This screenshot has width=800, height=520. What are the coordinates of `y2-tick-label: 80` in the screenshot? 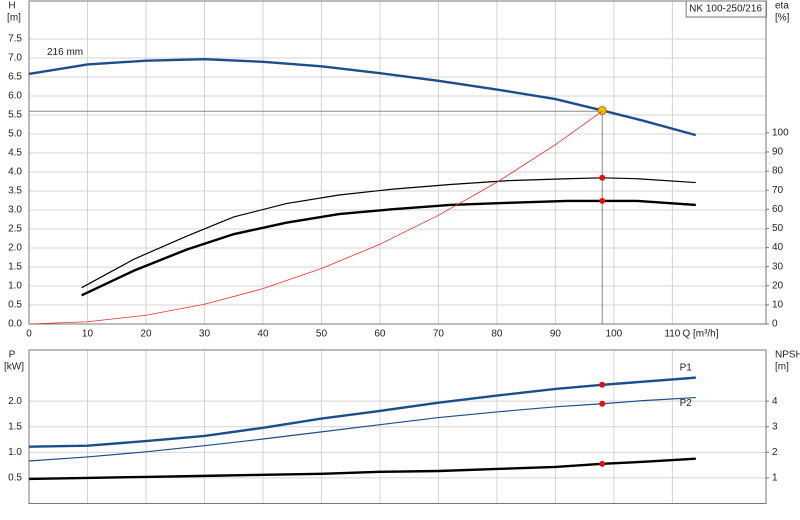 It's located at (778, 171).